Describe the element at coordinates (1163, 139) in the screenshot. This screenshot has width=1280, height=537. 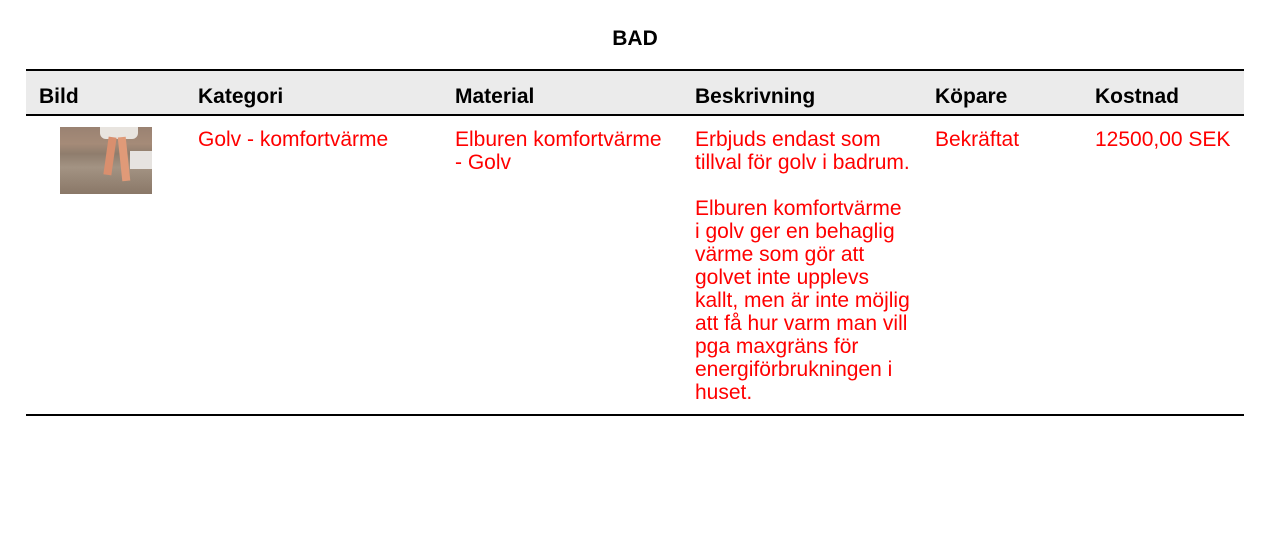
I see `cell-kostnad: 12500,00 SEK` at that location.